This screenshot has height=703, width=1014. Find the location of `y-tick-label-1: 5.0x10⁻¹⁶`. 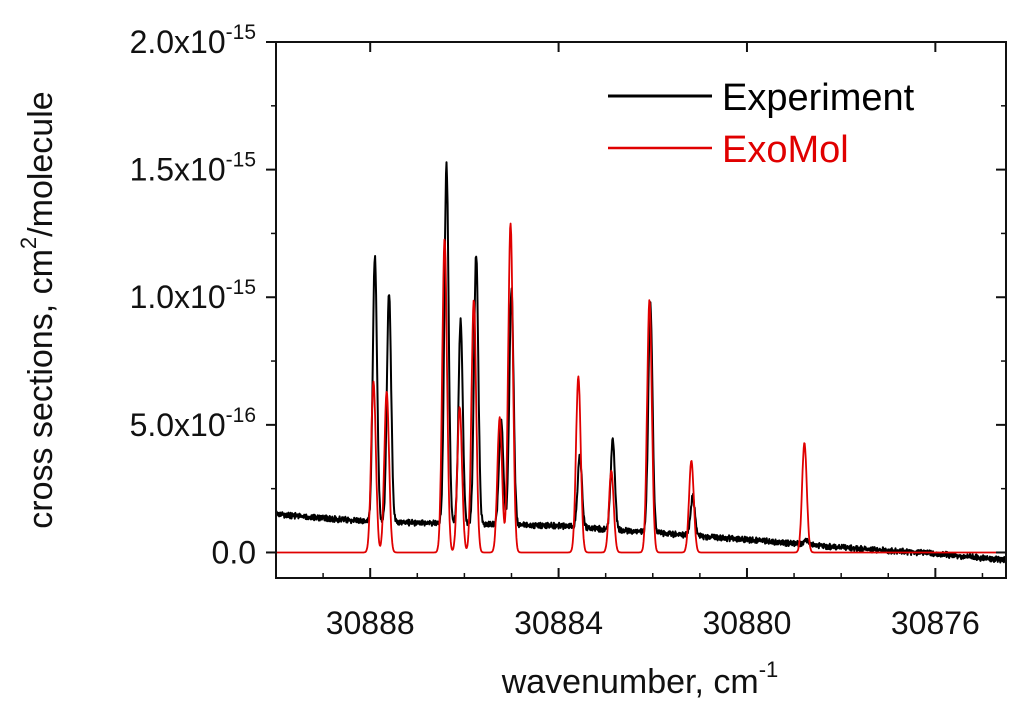

y-tick-label-1: 5.0x10⁻¹⁶ is located at coordinates (193, 423).